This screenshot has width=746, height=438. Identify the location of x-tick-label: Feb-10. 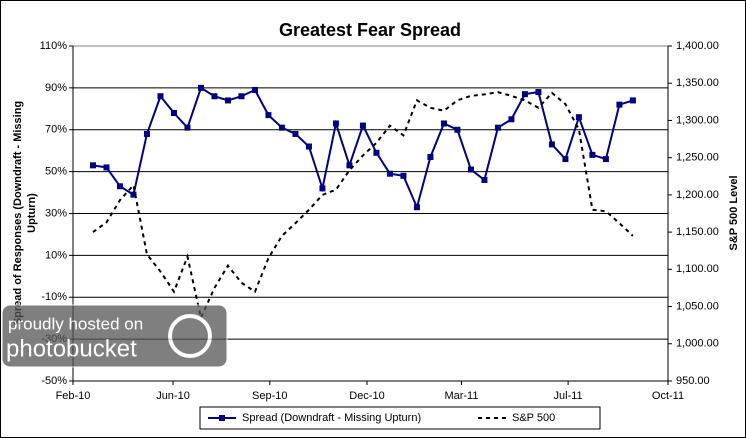
(73, 396).